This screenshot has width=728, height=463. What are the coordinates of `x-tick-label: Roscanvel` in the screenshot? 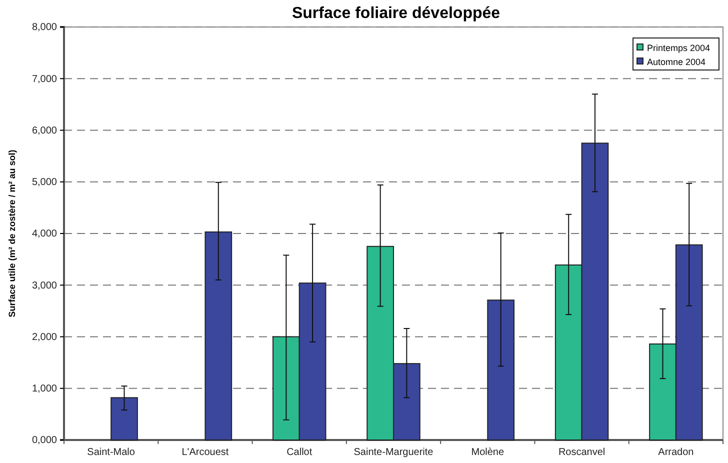 It's located at (582, 452).